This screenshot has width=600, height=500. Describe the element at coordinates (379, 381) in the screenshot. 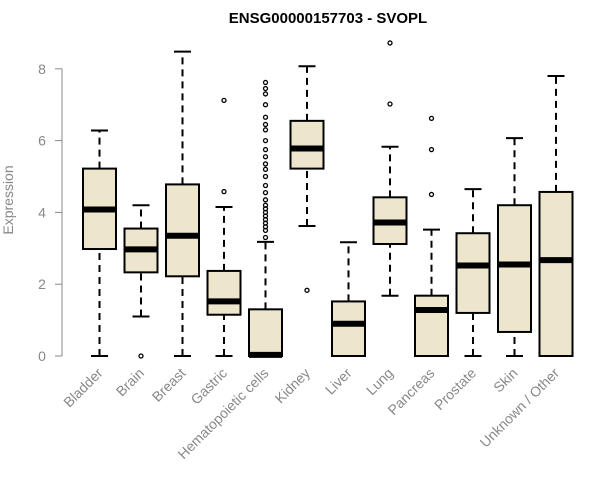

I see `x-category-label: Lung` at that location.